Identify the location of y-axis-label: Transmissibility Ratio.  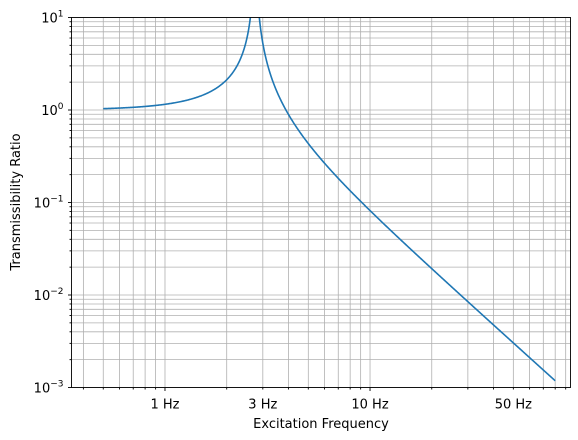
(16, 202).